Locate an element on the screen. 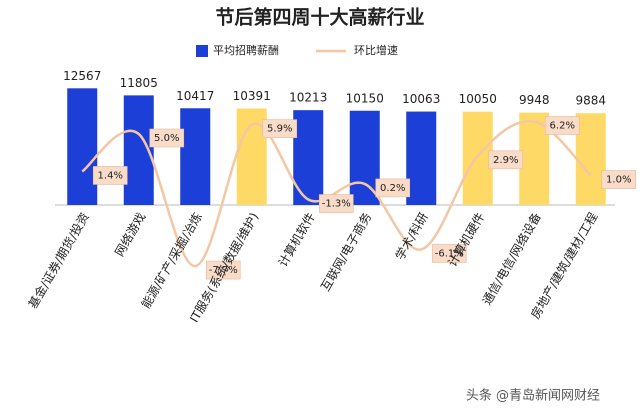 The width and height of the screenshot is (640, 416). data-label: 5.0% is located at coordinates (166, 138).